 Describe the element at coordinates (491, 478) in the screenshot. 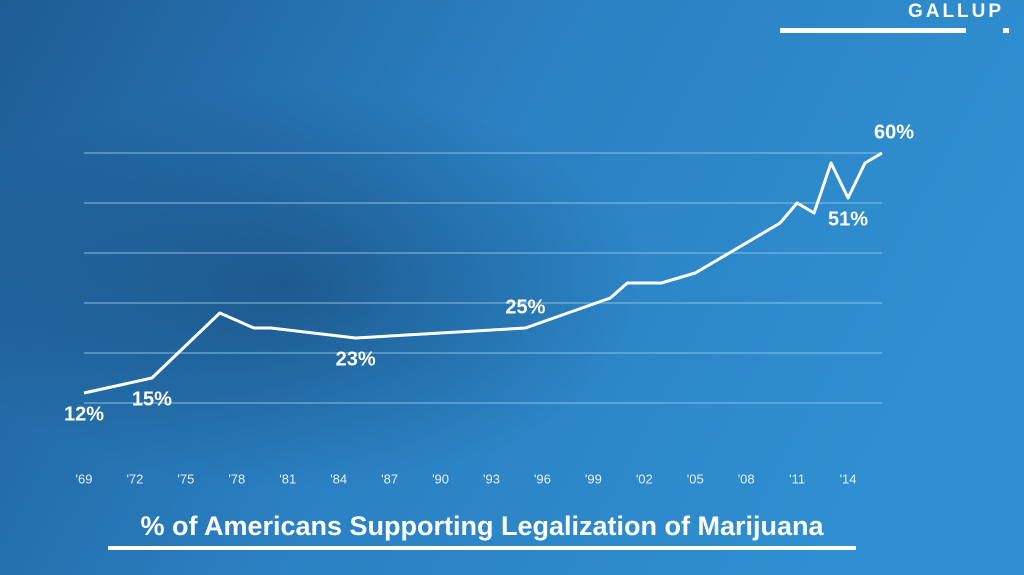

I see `x-tick-label: '93` at that location.